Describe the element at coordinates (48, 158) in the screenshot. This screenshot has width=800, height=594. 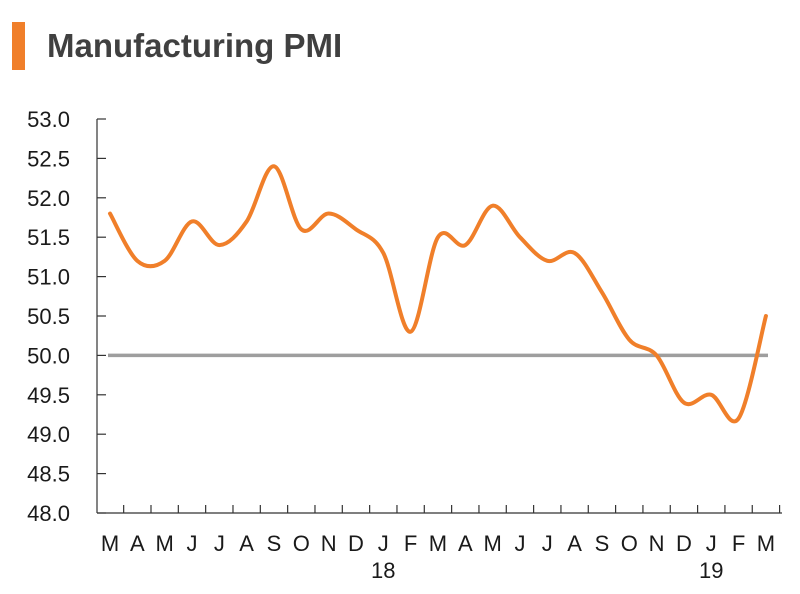
I see `y-tick-label: 52.5` at that location.